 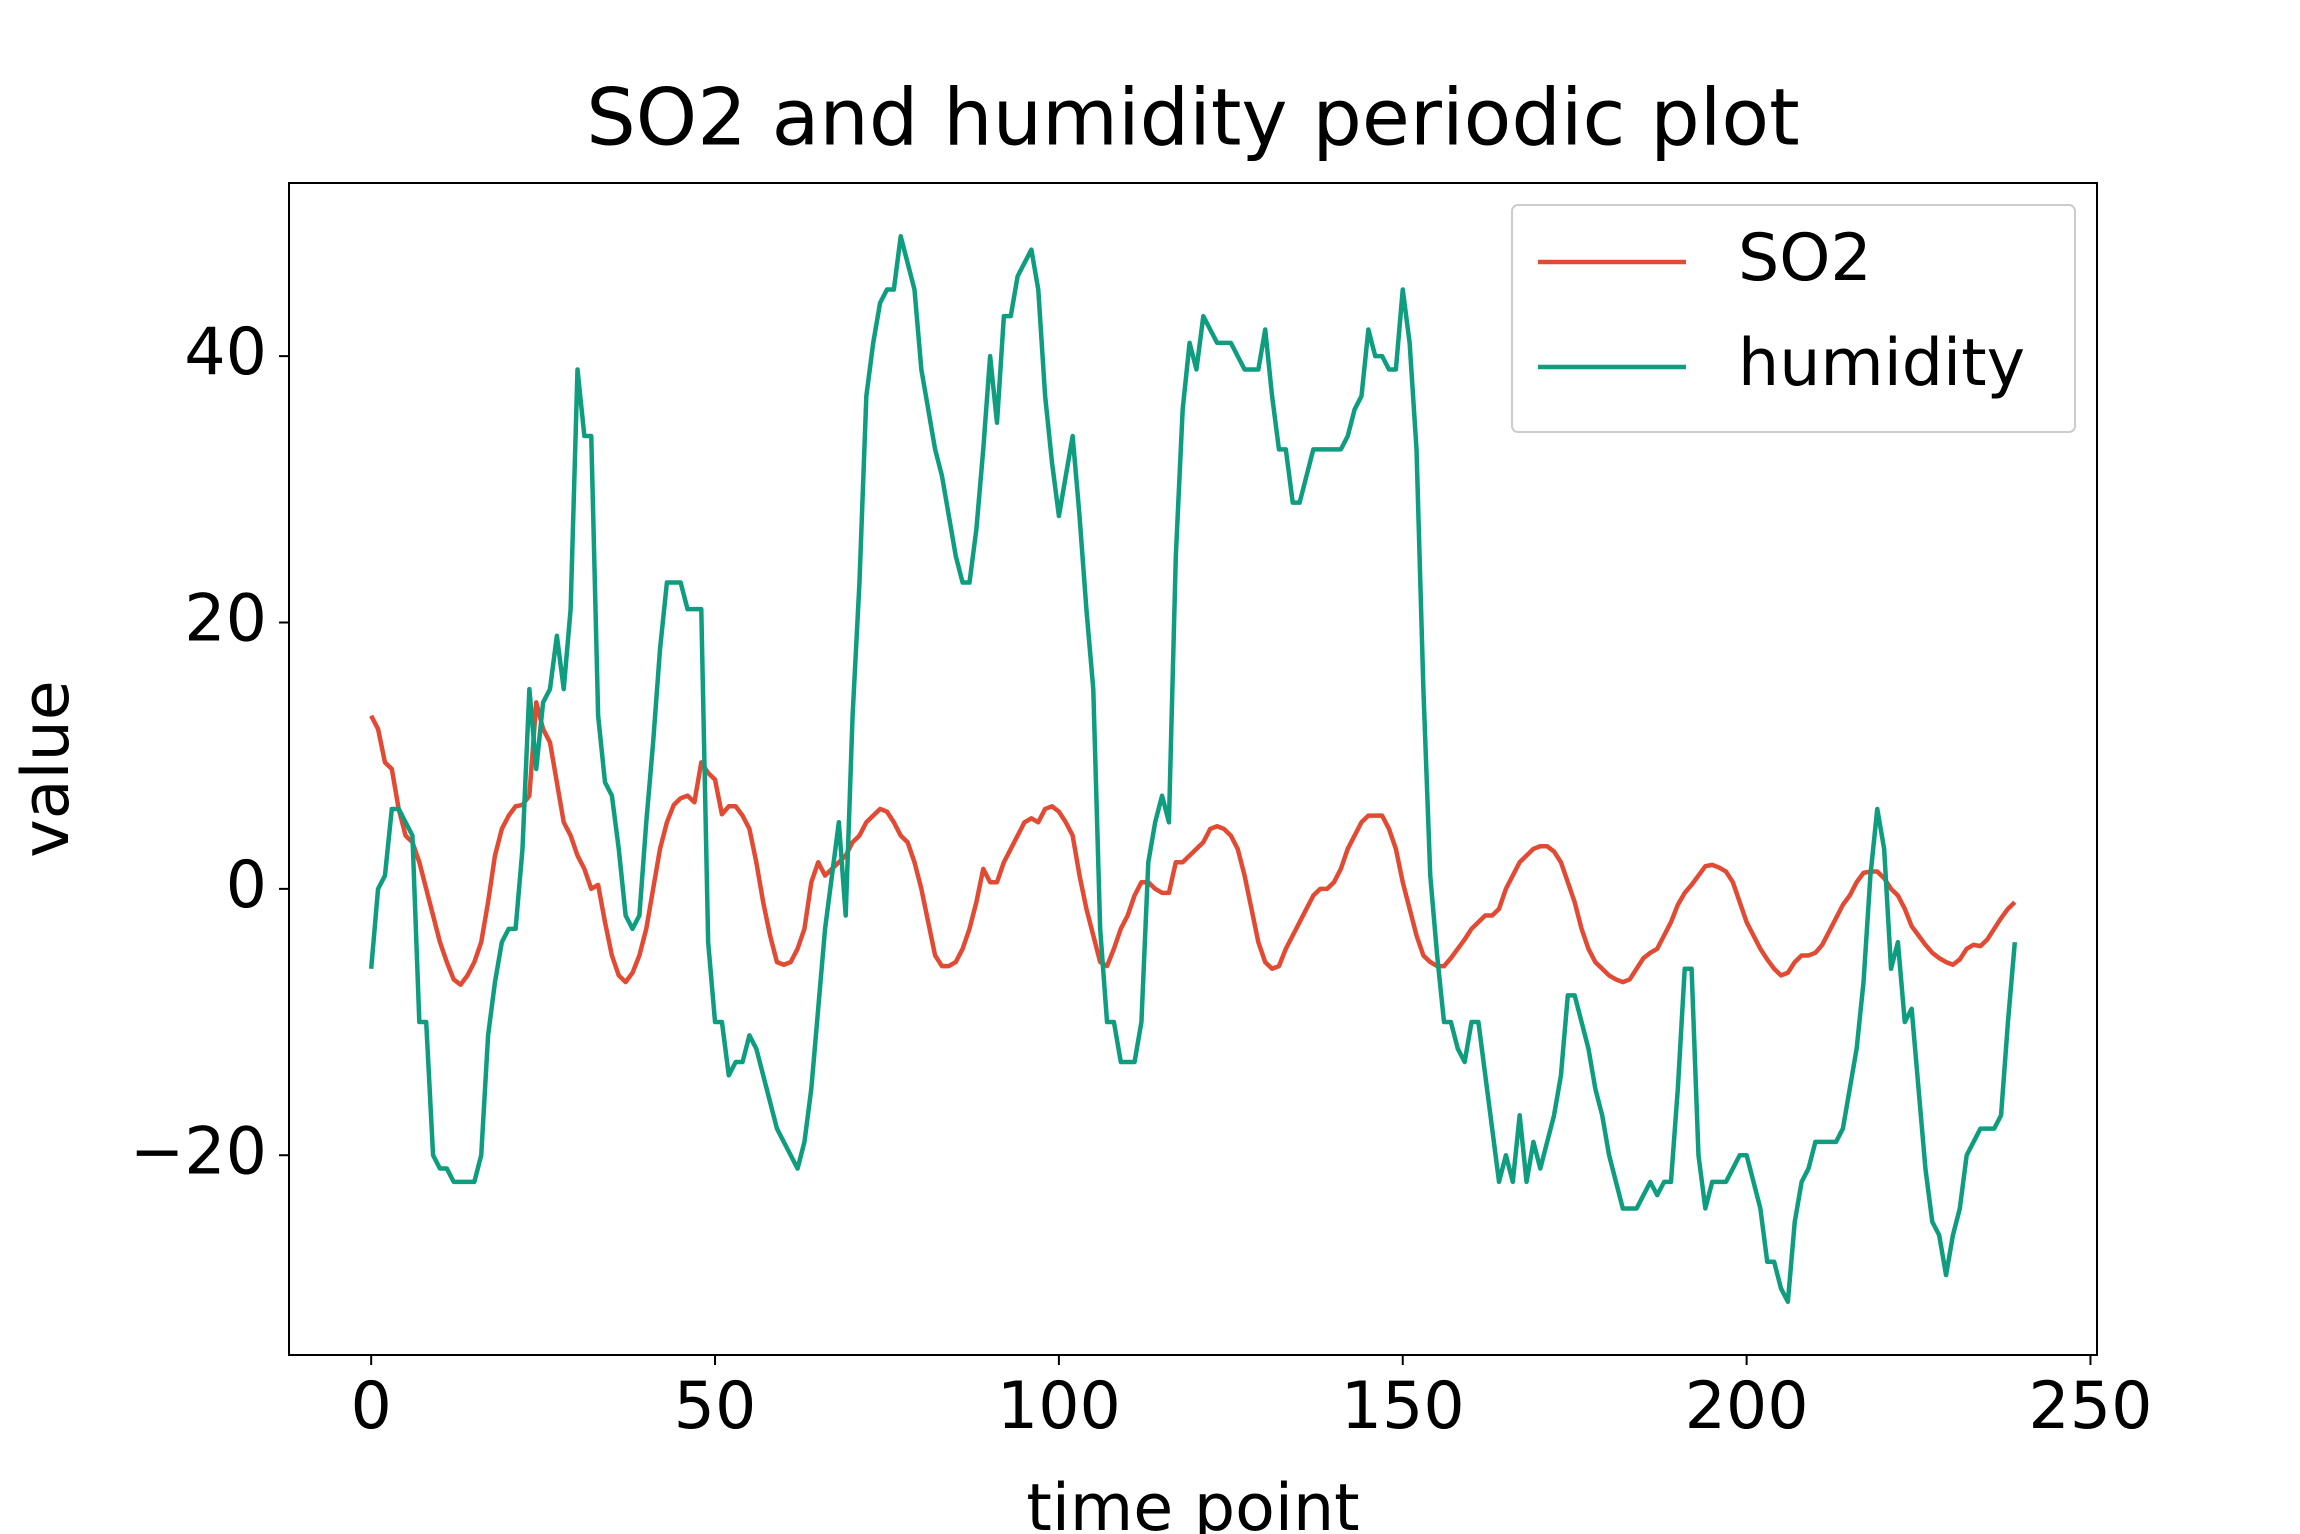 I want to click on y-tick-label: 20, so click(x=225, y=619).